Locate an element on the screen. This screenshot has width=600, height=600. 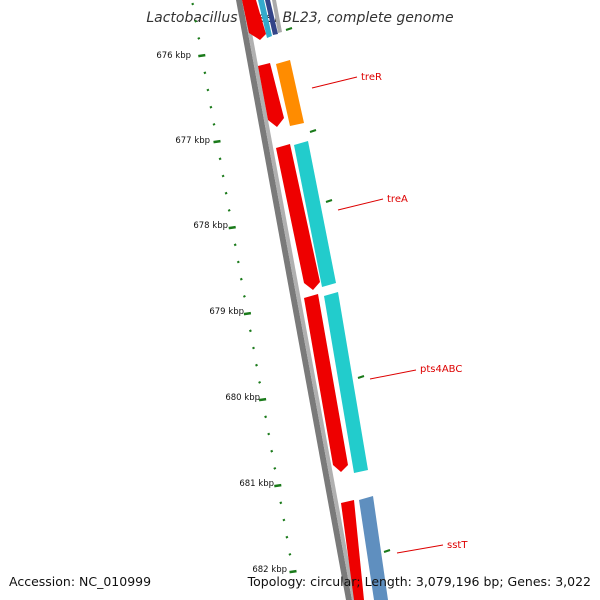
label-pts4ABC: pts4ABC is located at coordinates (441, 369).